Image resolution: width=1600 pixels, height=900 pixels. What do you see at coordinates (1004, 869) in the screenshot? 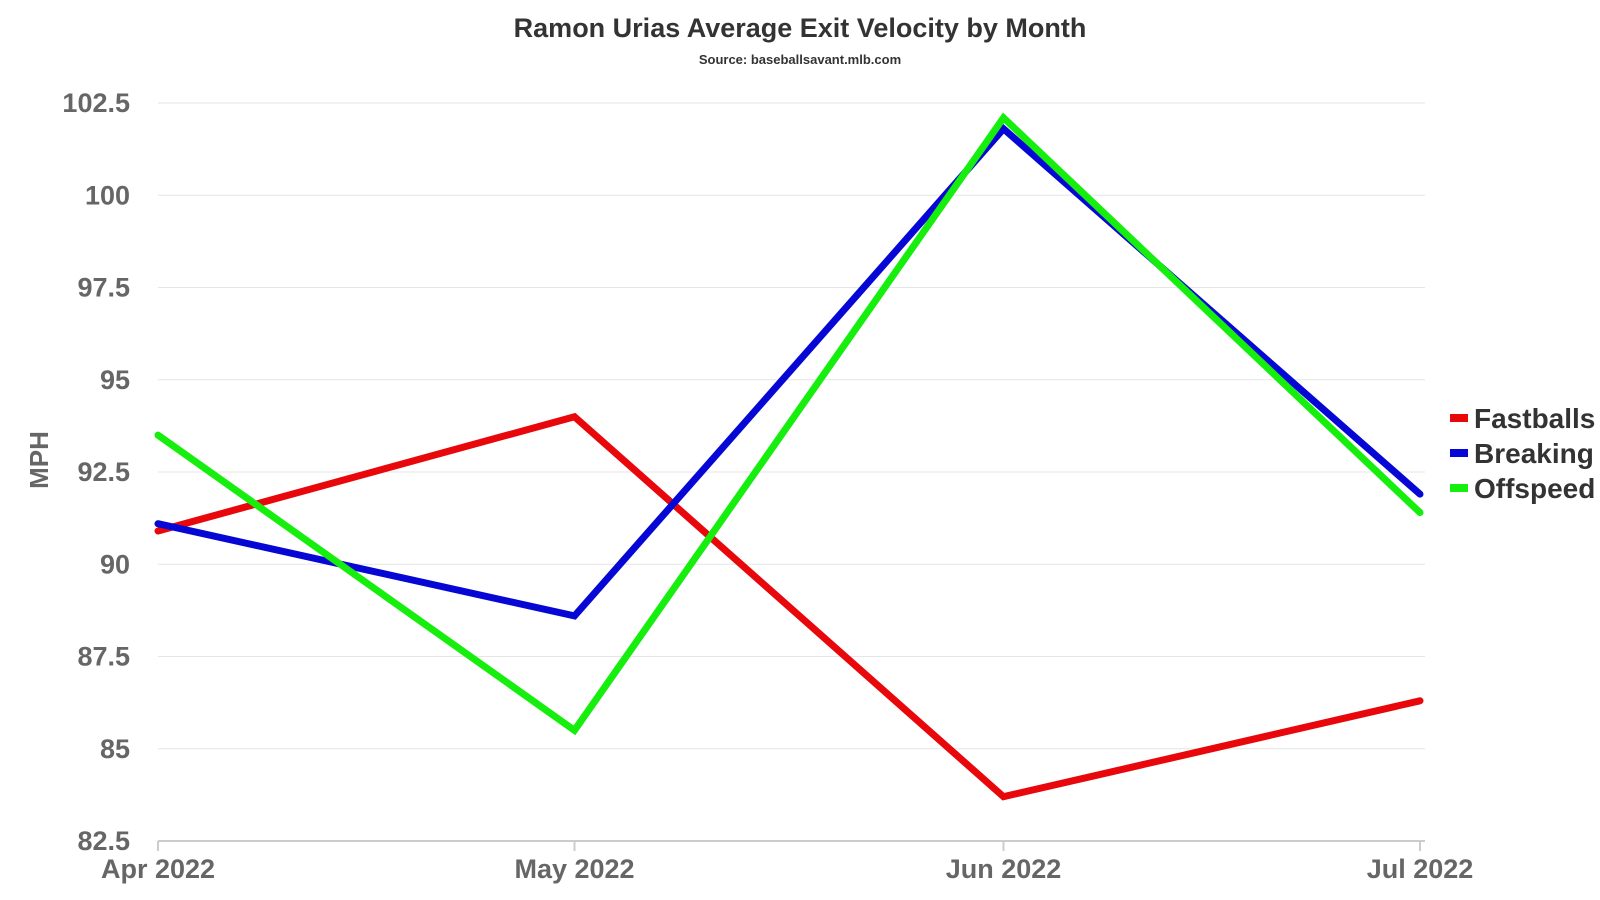
I see `x-tick-label: Jun 2022` at bounding box center [1004, 869].